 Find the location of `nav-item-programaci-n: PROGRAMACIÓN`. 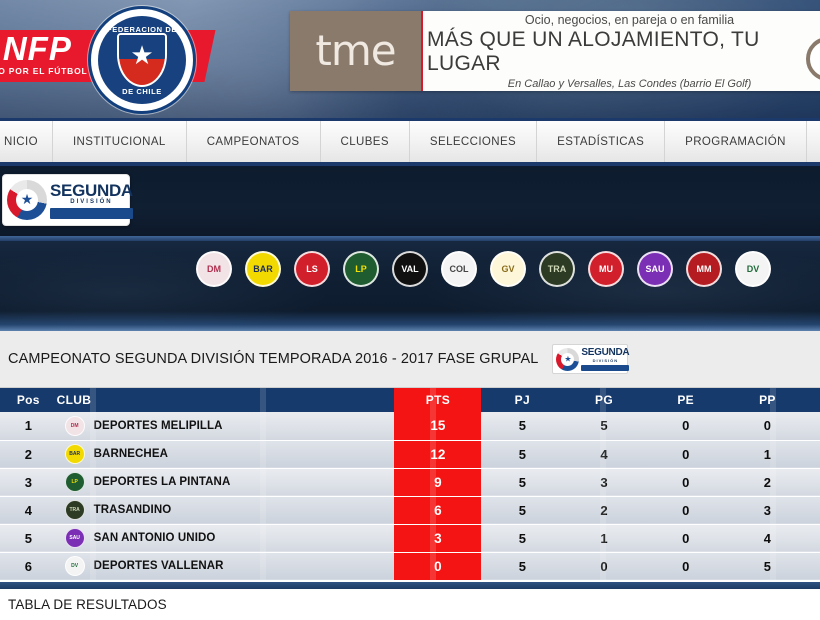

nav-item-programaci-n: PROGRAMACIÓN is located at coordinates (736, 141).